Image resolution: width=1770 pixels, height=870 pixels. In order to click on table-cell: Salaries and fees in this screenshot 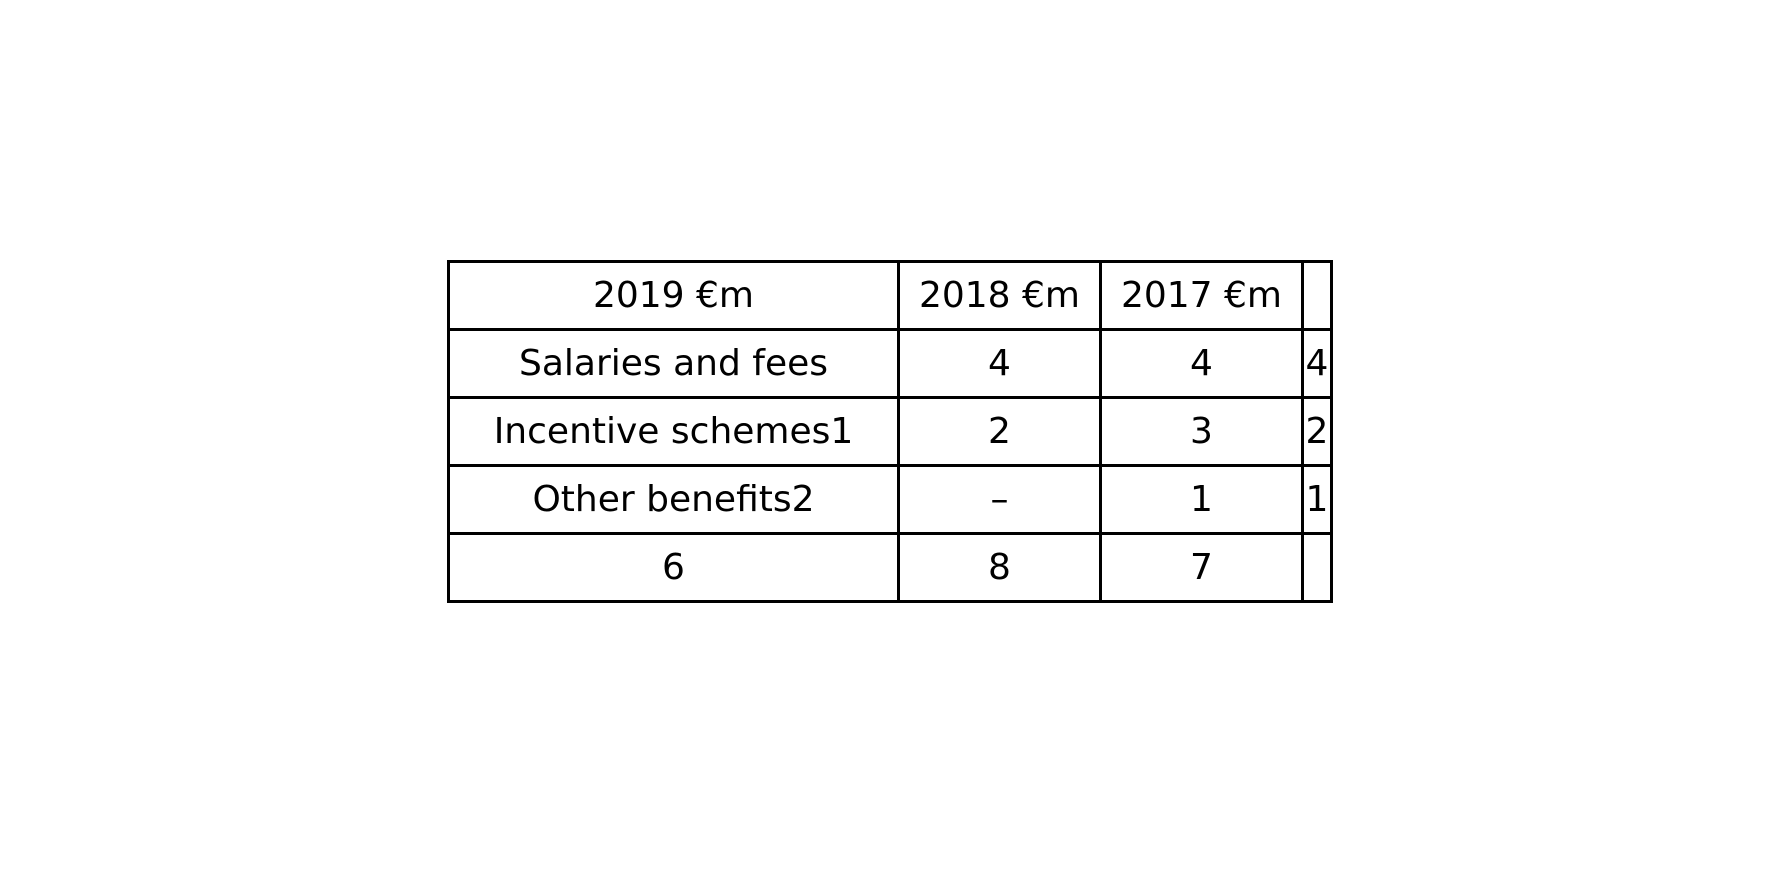, I will do `click(673, 363)`.